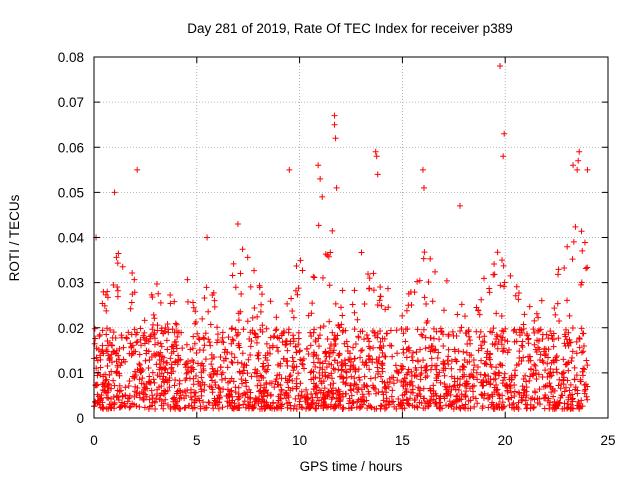  What do you see at coordinates (80, 418) in the screenshot?
I see `y-tick-label: 0` at bounding box center [80, 418].